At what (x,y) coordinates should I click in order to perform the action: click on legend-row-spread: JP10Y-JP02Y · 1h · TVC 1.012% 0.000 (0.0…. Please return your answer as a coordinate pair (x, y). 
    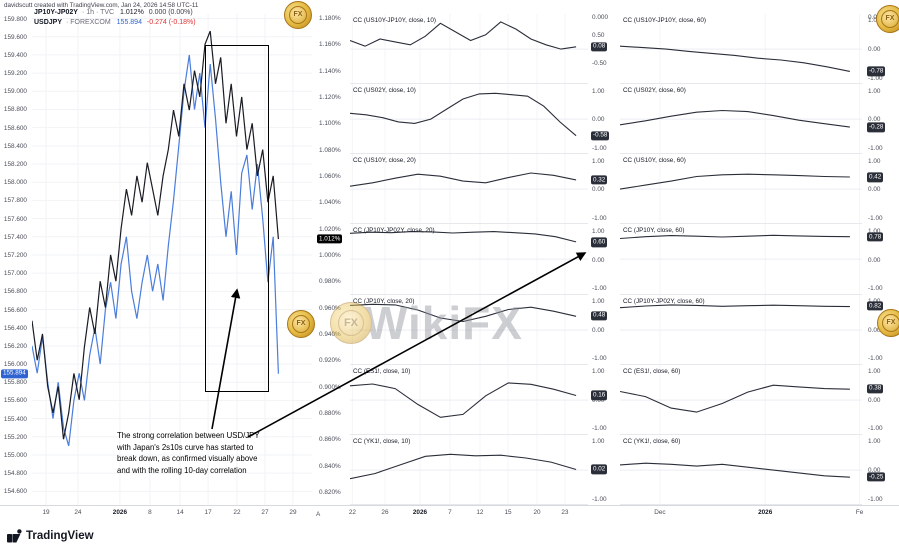
    Looking at the image, I should click on (115, 14).